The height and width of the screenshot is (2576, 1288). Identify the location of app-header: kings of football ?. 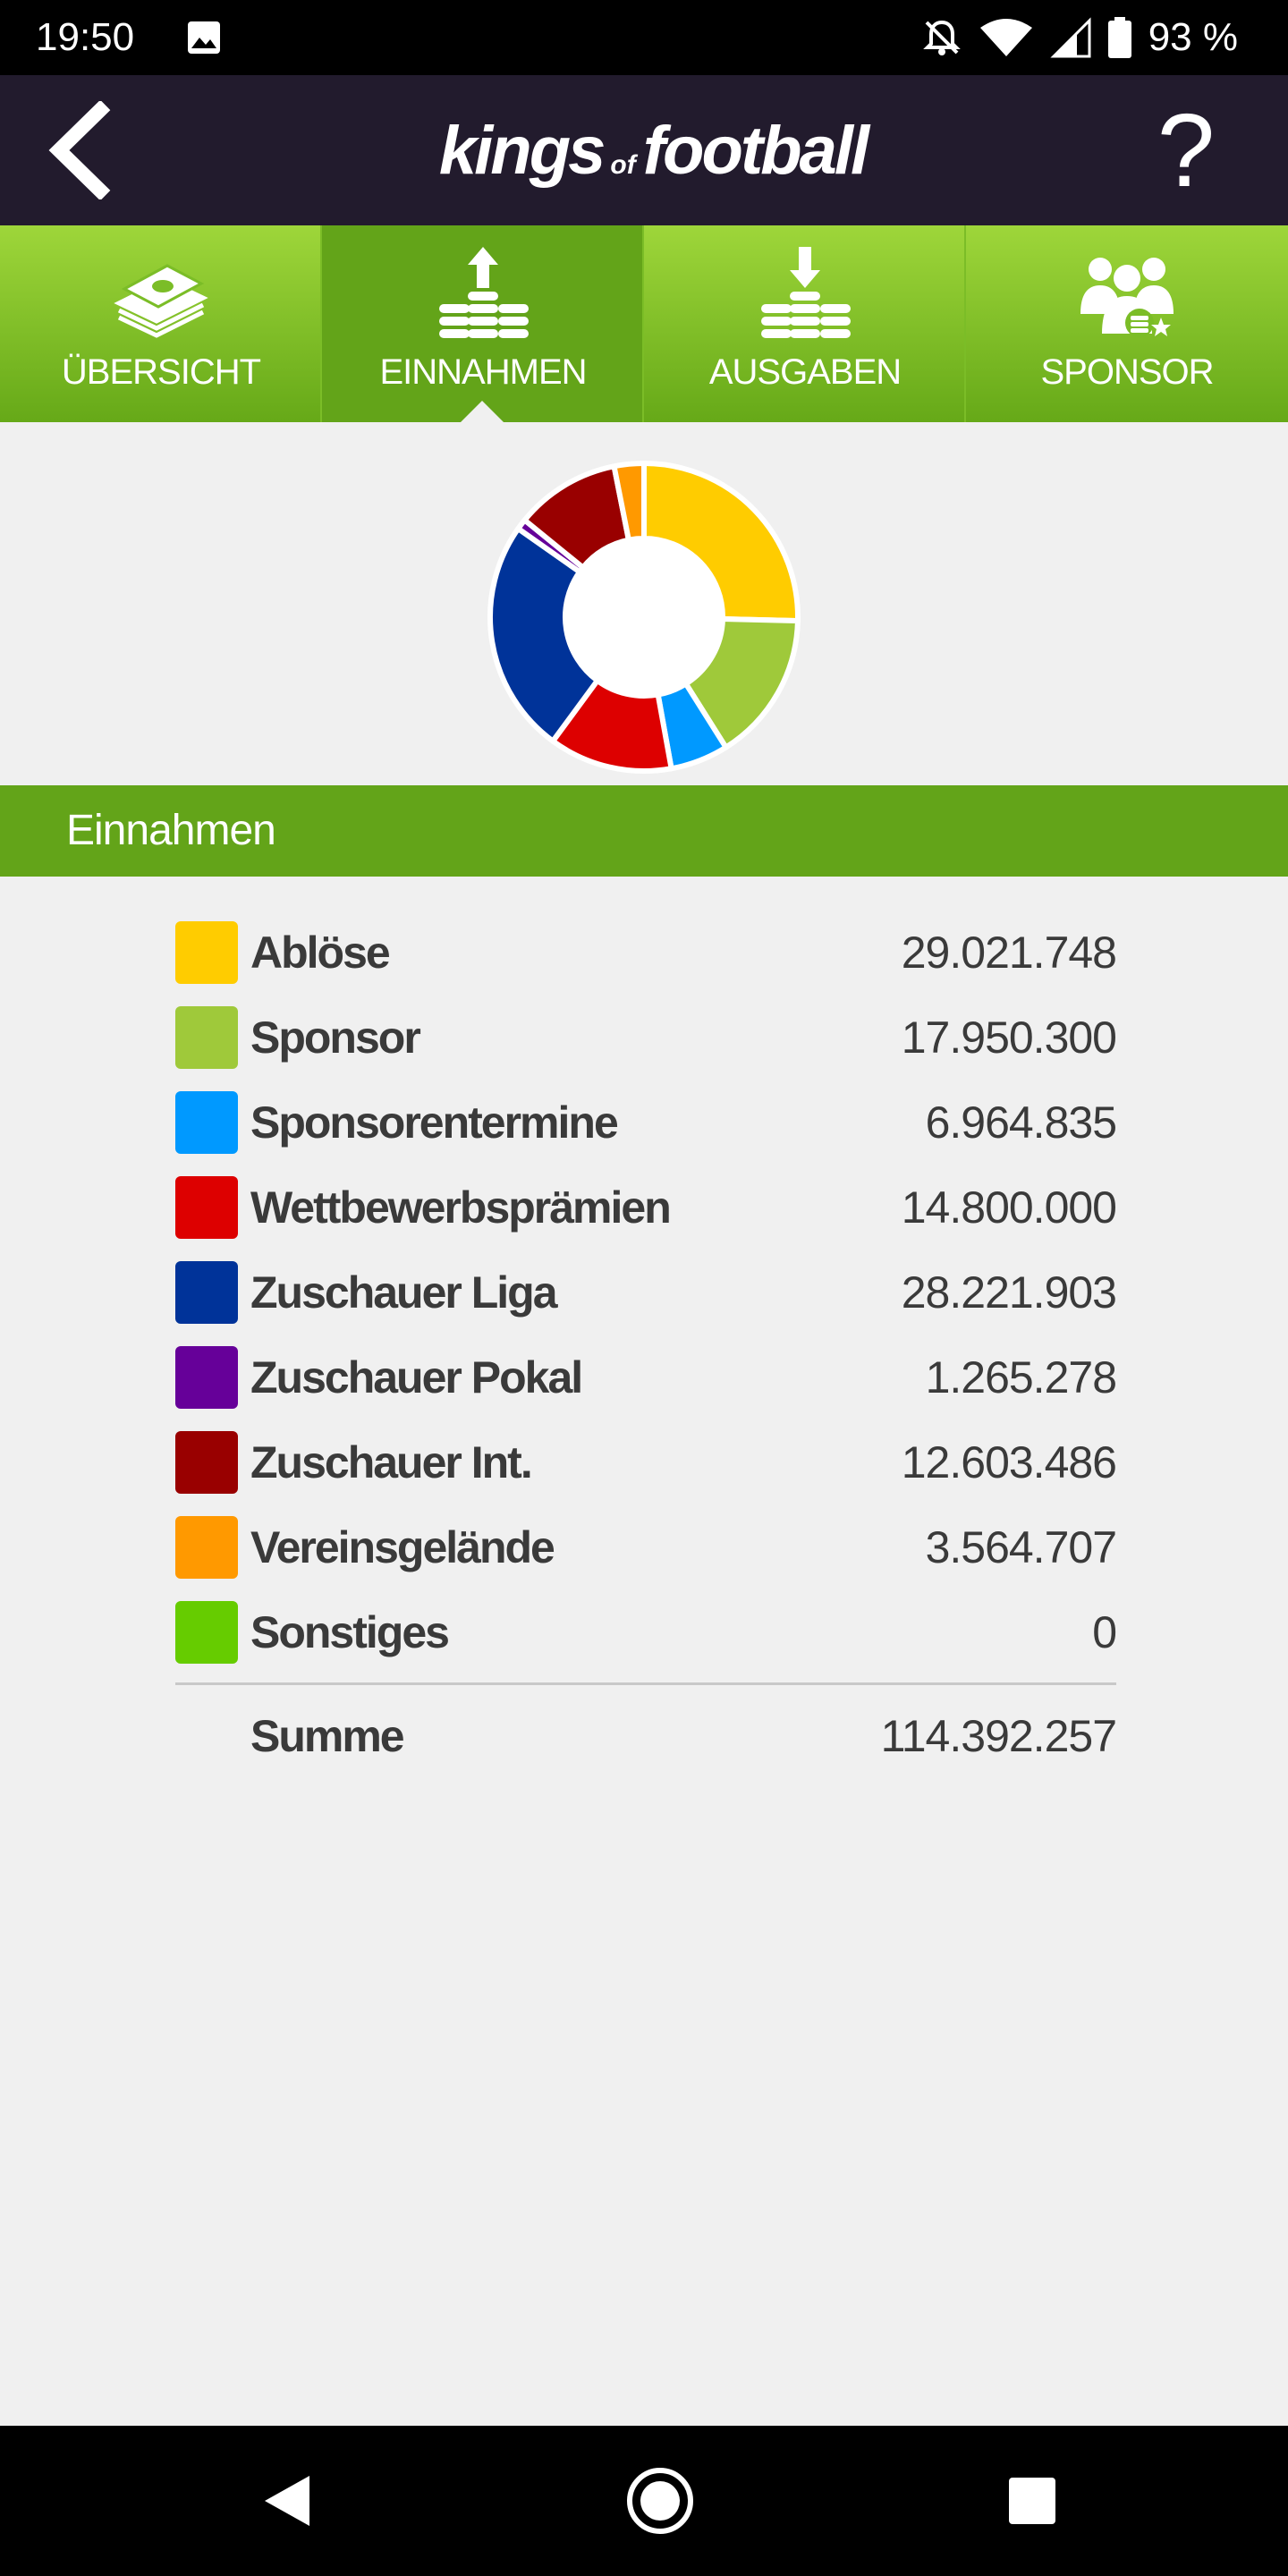
(644, 150).